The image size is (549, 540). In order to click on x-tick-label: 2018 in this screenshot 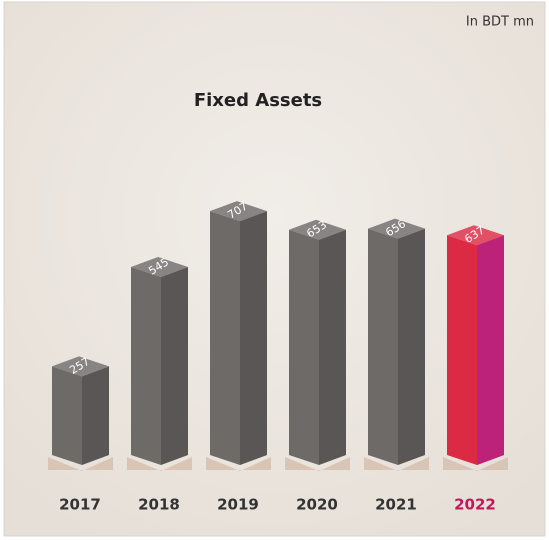, I will do `click(159, 505)`.